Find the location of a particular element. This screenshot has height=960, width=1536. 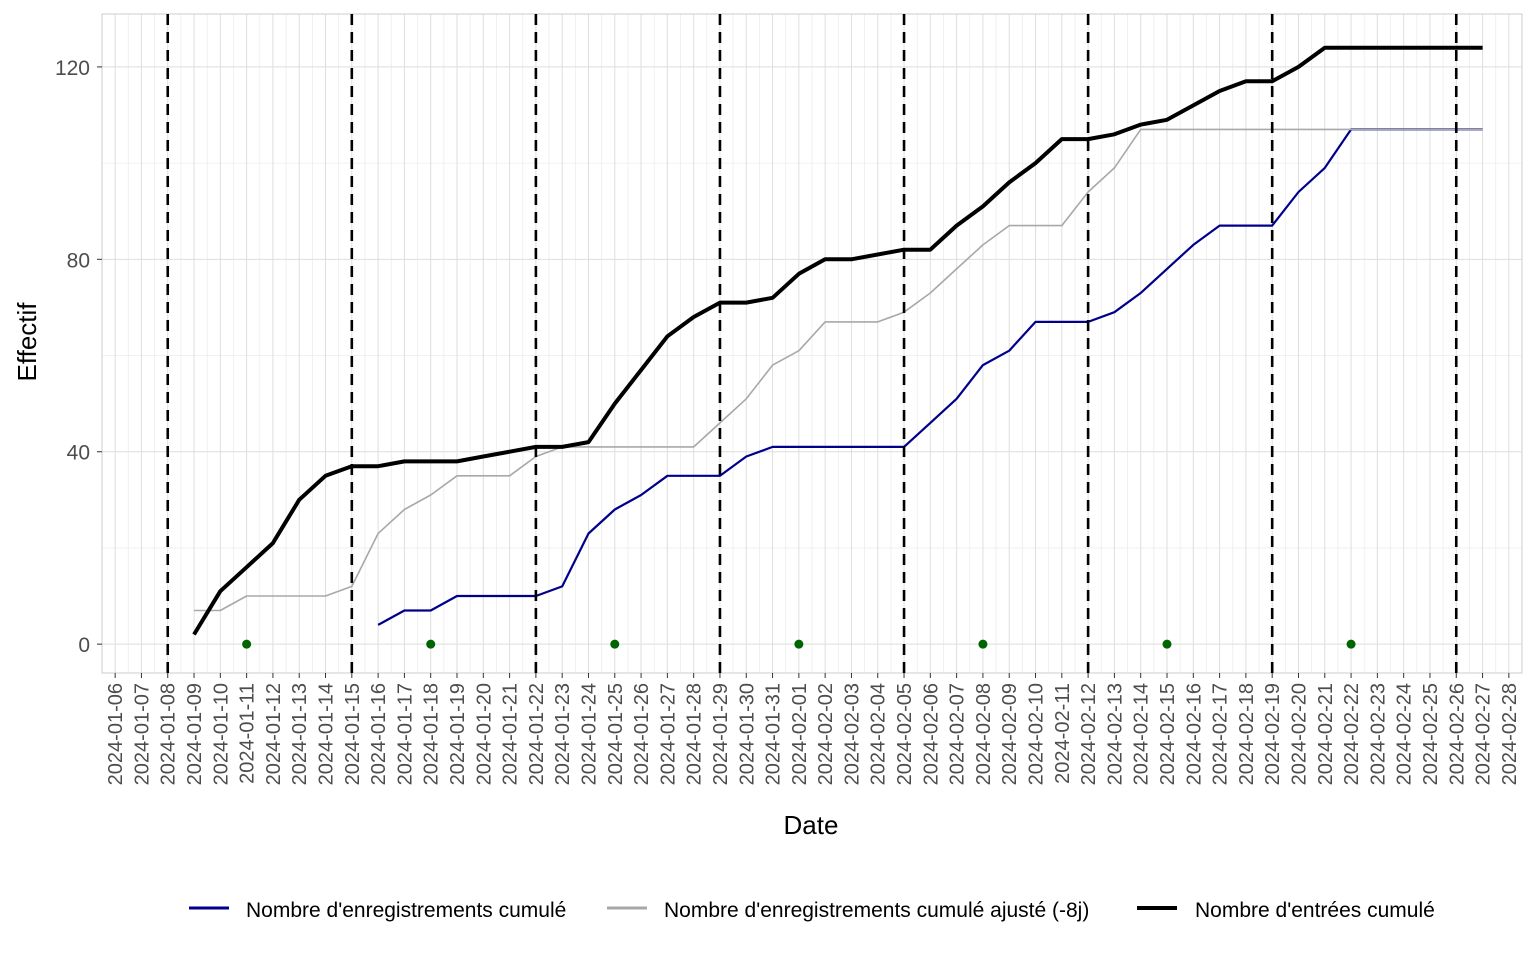

x-tick-label: 2024-01-22 is located at coordinates (537, 734).